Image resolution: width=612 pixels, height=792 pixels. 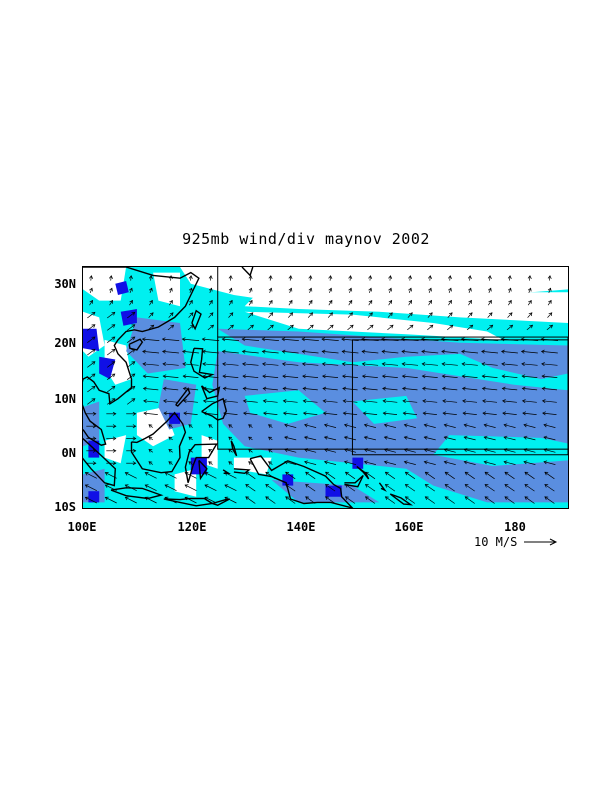 I want to click on coastline, so click(x=136, y=344).